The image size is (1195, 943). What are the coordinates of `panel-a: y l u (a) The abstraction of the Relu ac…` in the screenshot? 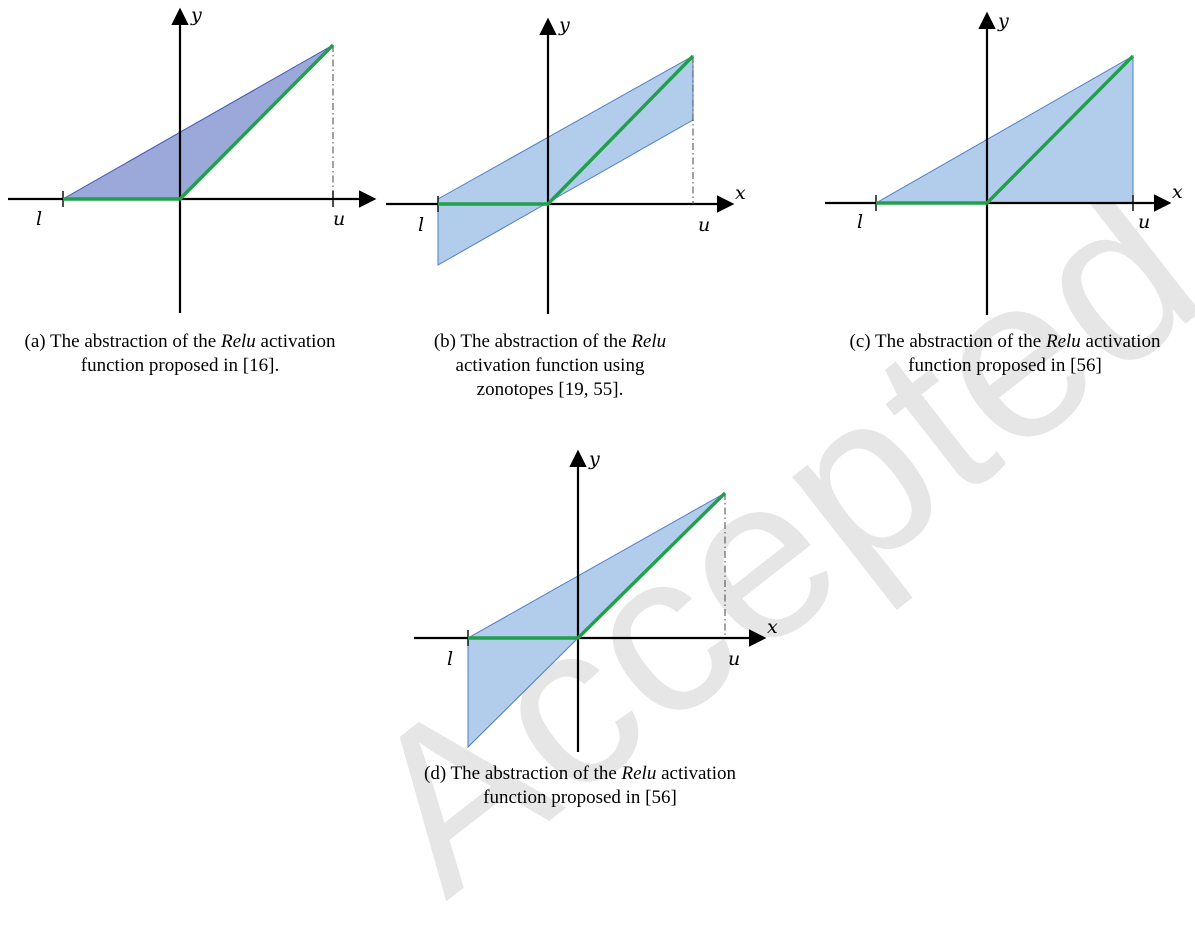 It's located at (195, 195).